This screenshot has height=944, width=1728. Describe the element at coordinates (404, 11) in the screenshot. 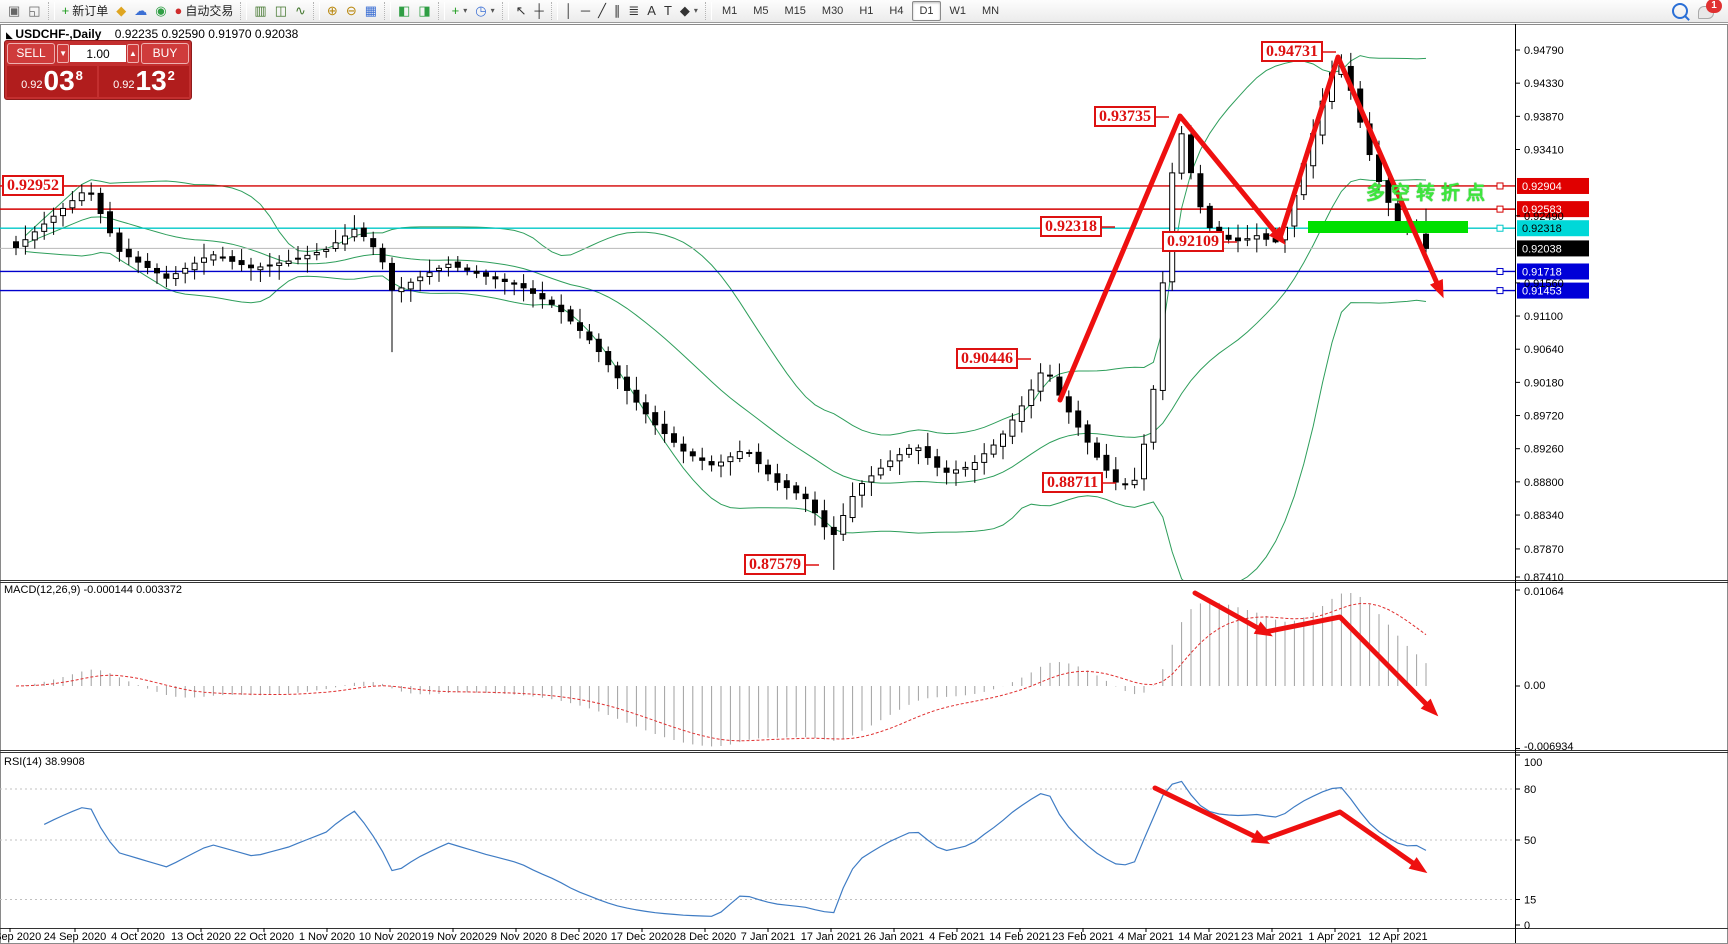

I see `arrange-windows-icon: ◧` at that location.